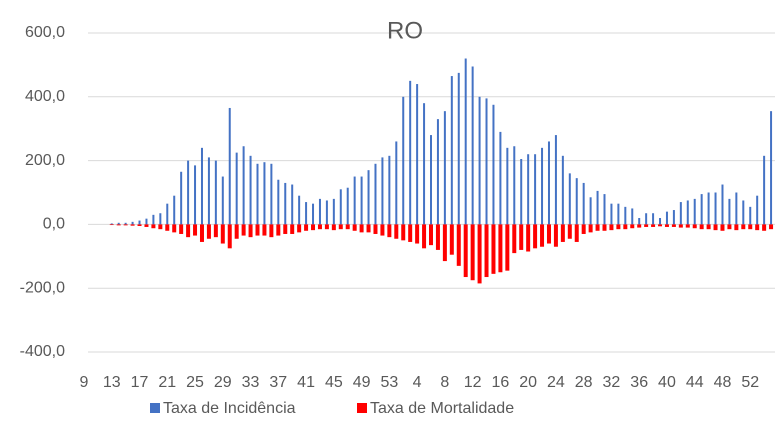  What do you see at coordinates (667, 382) in the screenshot?
I see `x-tick-label: 40` at bounding box center [667, 382].